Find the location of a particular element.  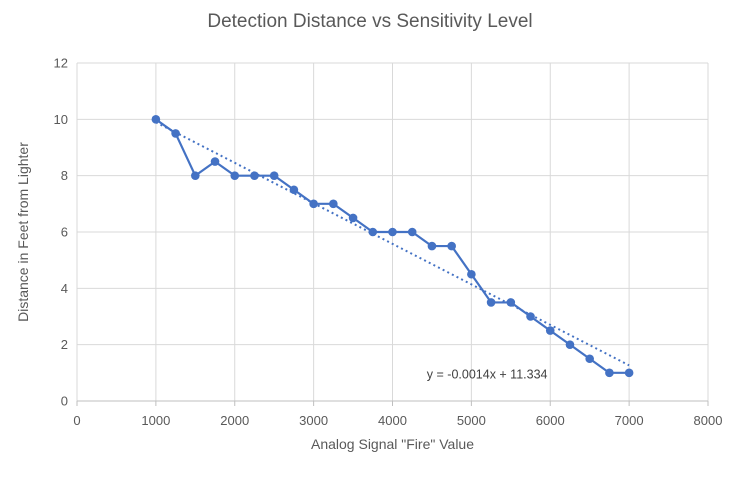

y-tick-label: 10 is located at coordinates (61, 119).